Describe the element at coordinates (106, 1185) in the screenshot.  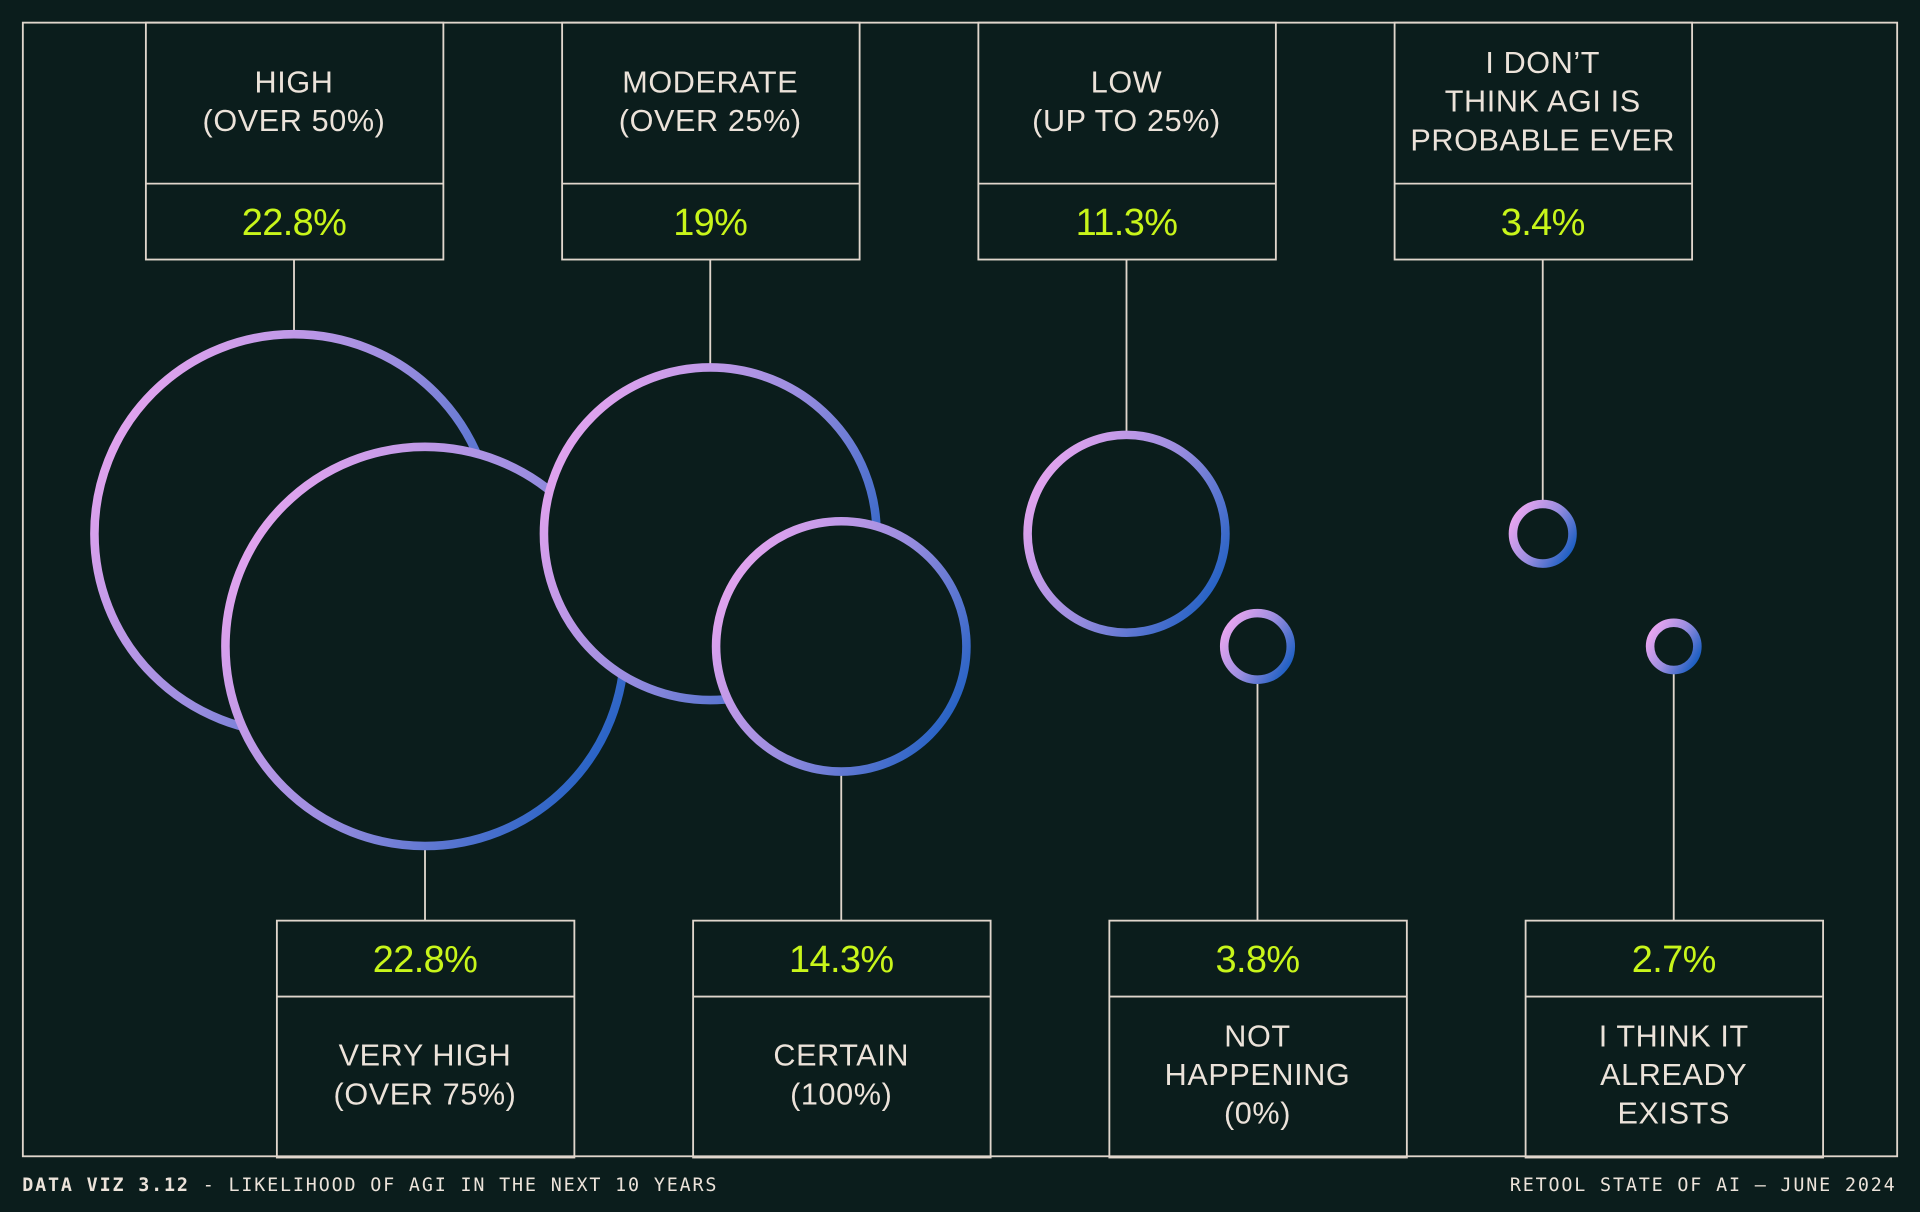
I see `footer-viz-number: DATA VIZ 3.12` at that location.